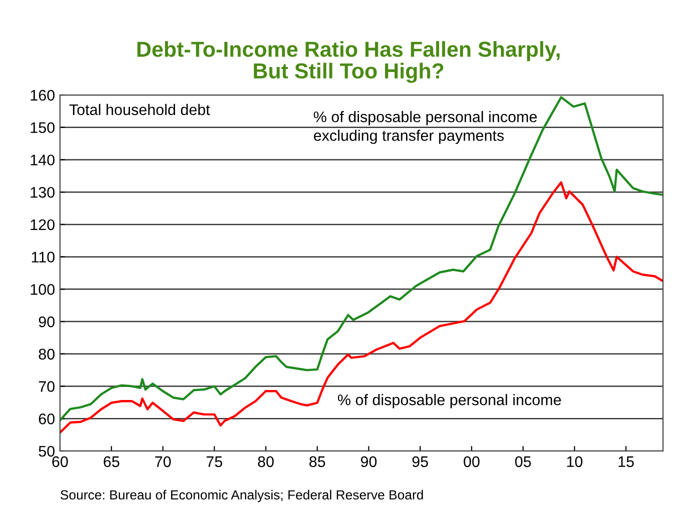 This screenshot has height=507, width=697. Describe the element at coordinates (163, 462) in the screenshot. I see `x-tick-label: 70` at that location.